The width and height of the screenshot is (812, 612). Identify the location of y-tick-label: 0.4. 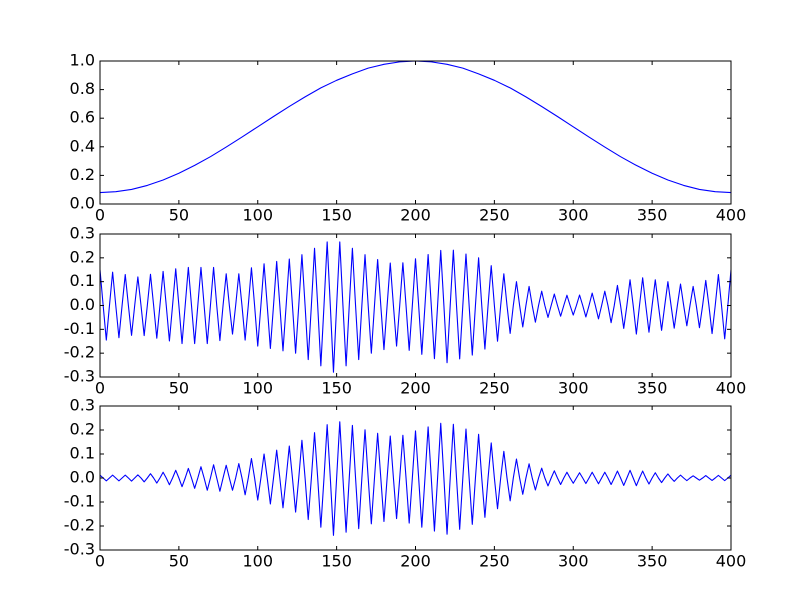
(82, 145).